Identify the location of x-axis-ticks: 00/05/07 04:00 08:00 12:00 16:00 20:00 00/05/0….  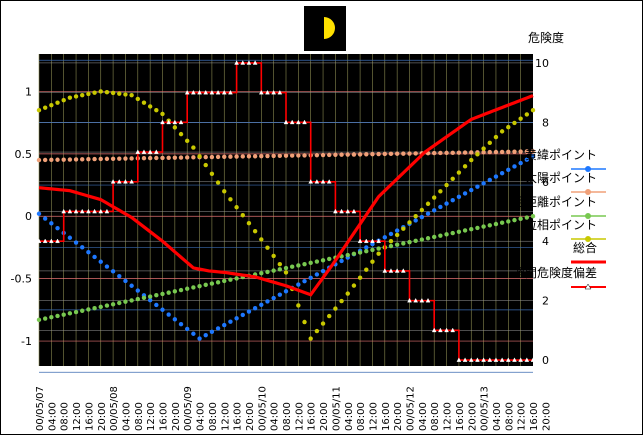
(293, 408).